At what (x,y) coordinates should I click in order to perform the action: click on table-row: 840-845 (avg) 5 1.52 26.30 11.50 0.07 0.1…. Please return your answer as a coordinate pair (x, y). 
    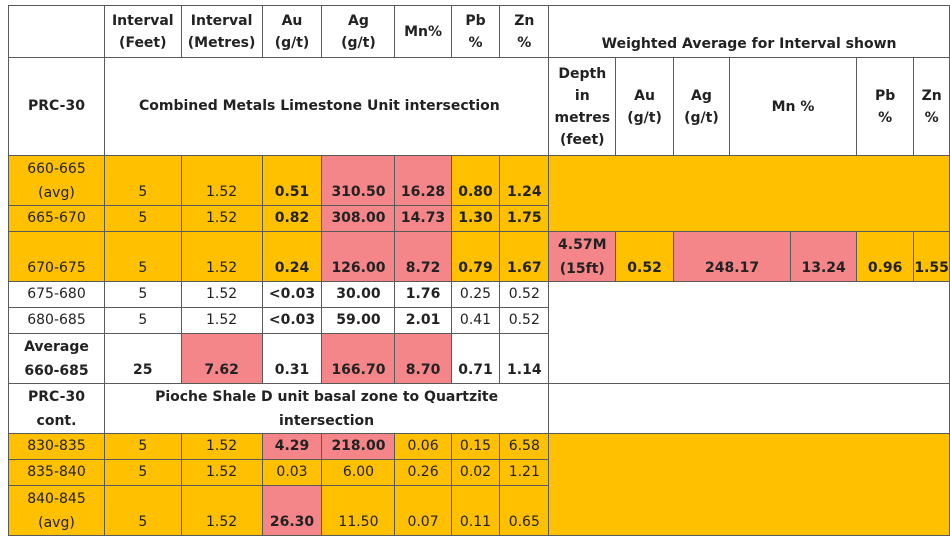
    Looking at the image, I should click on (479, 510).